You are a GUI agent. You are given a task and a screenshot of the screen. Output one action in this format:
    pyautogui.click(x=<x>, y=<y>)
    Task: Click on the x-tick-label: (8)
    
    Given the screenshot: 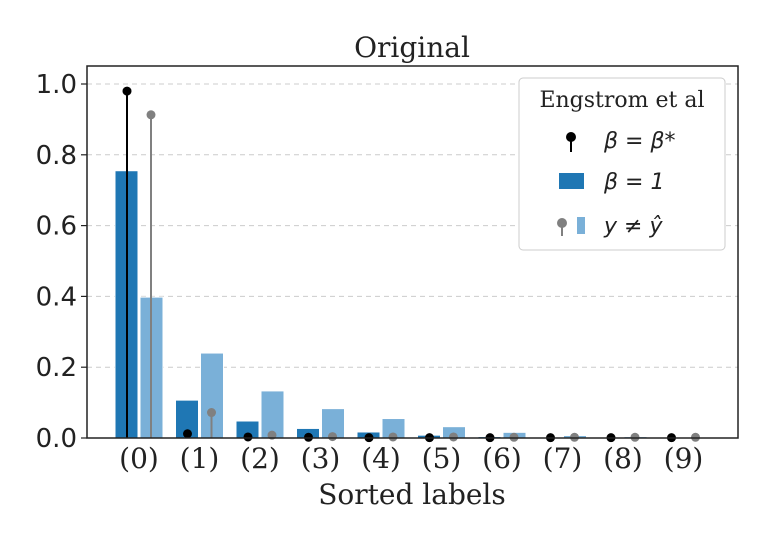 What is the action you would take?
    pyautogui.click(x=623, y=458)
    